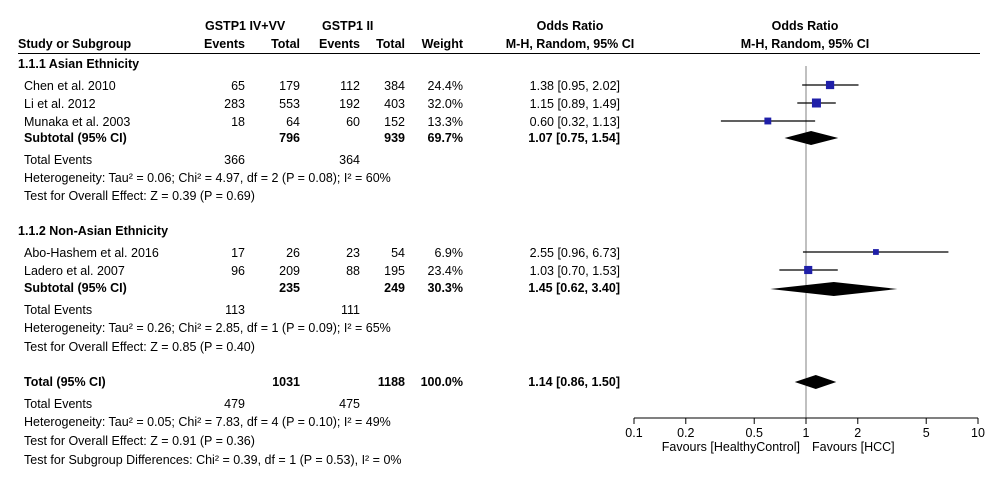 This screenshot has width=1000, height=486. Describe the element at coordinates (235, 310) in the screenshot. I see `total-events1: 113` at that location.